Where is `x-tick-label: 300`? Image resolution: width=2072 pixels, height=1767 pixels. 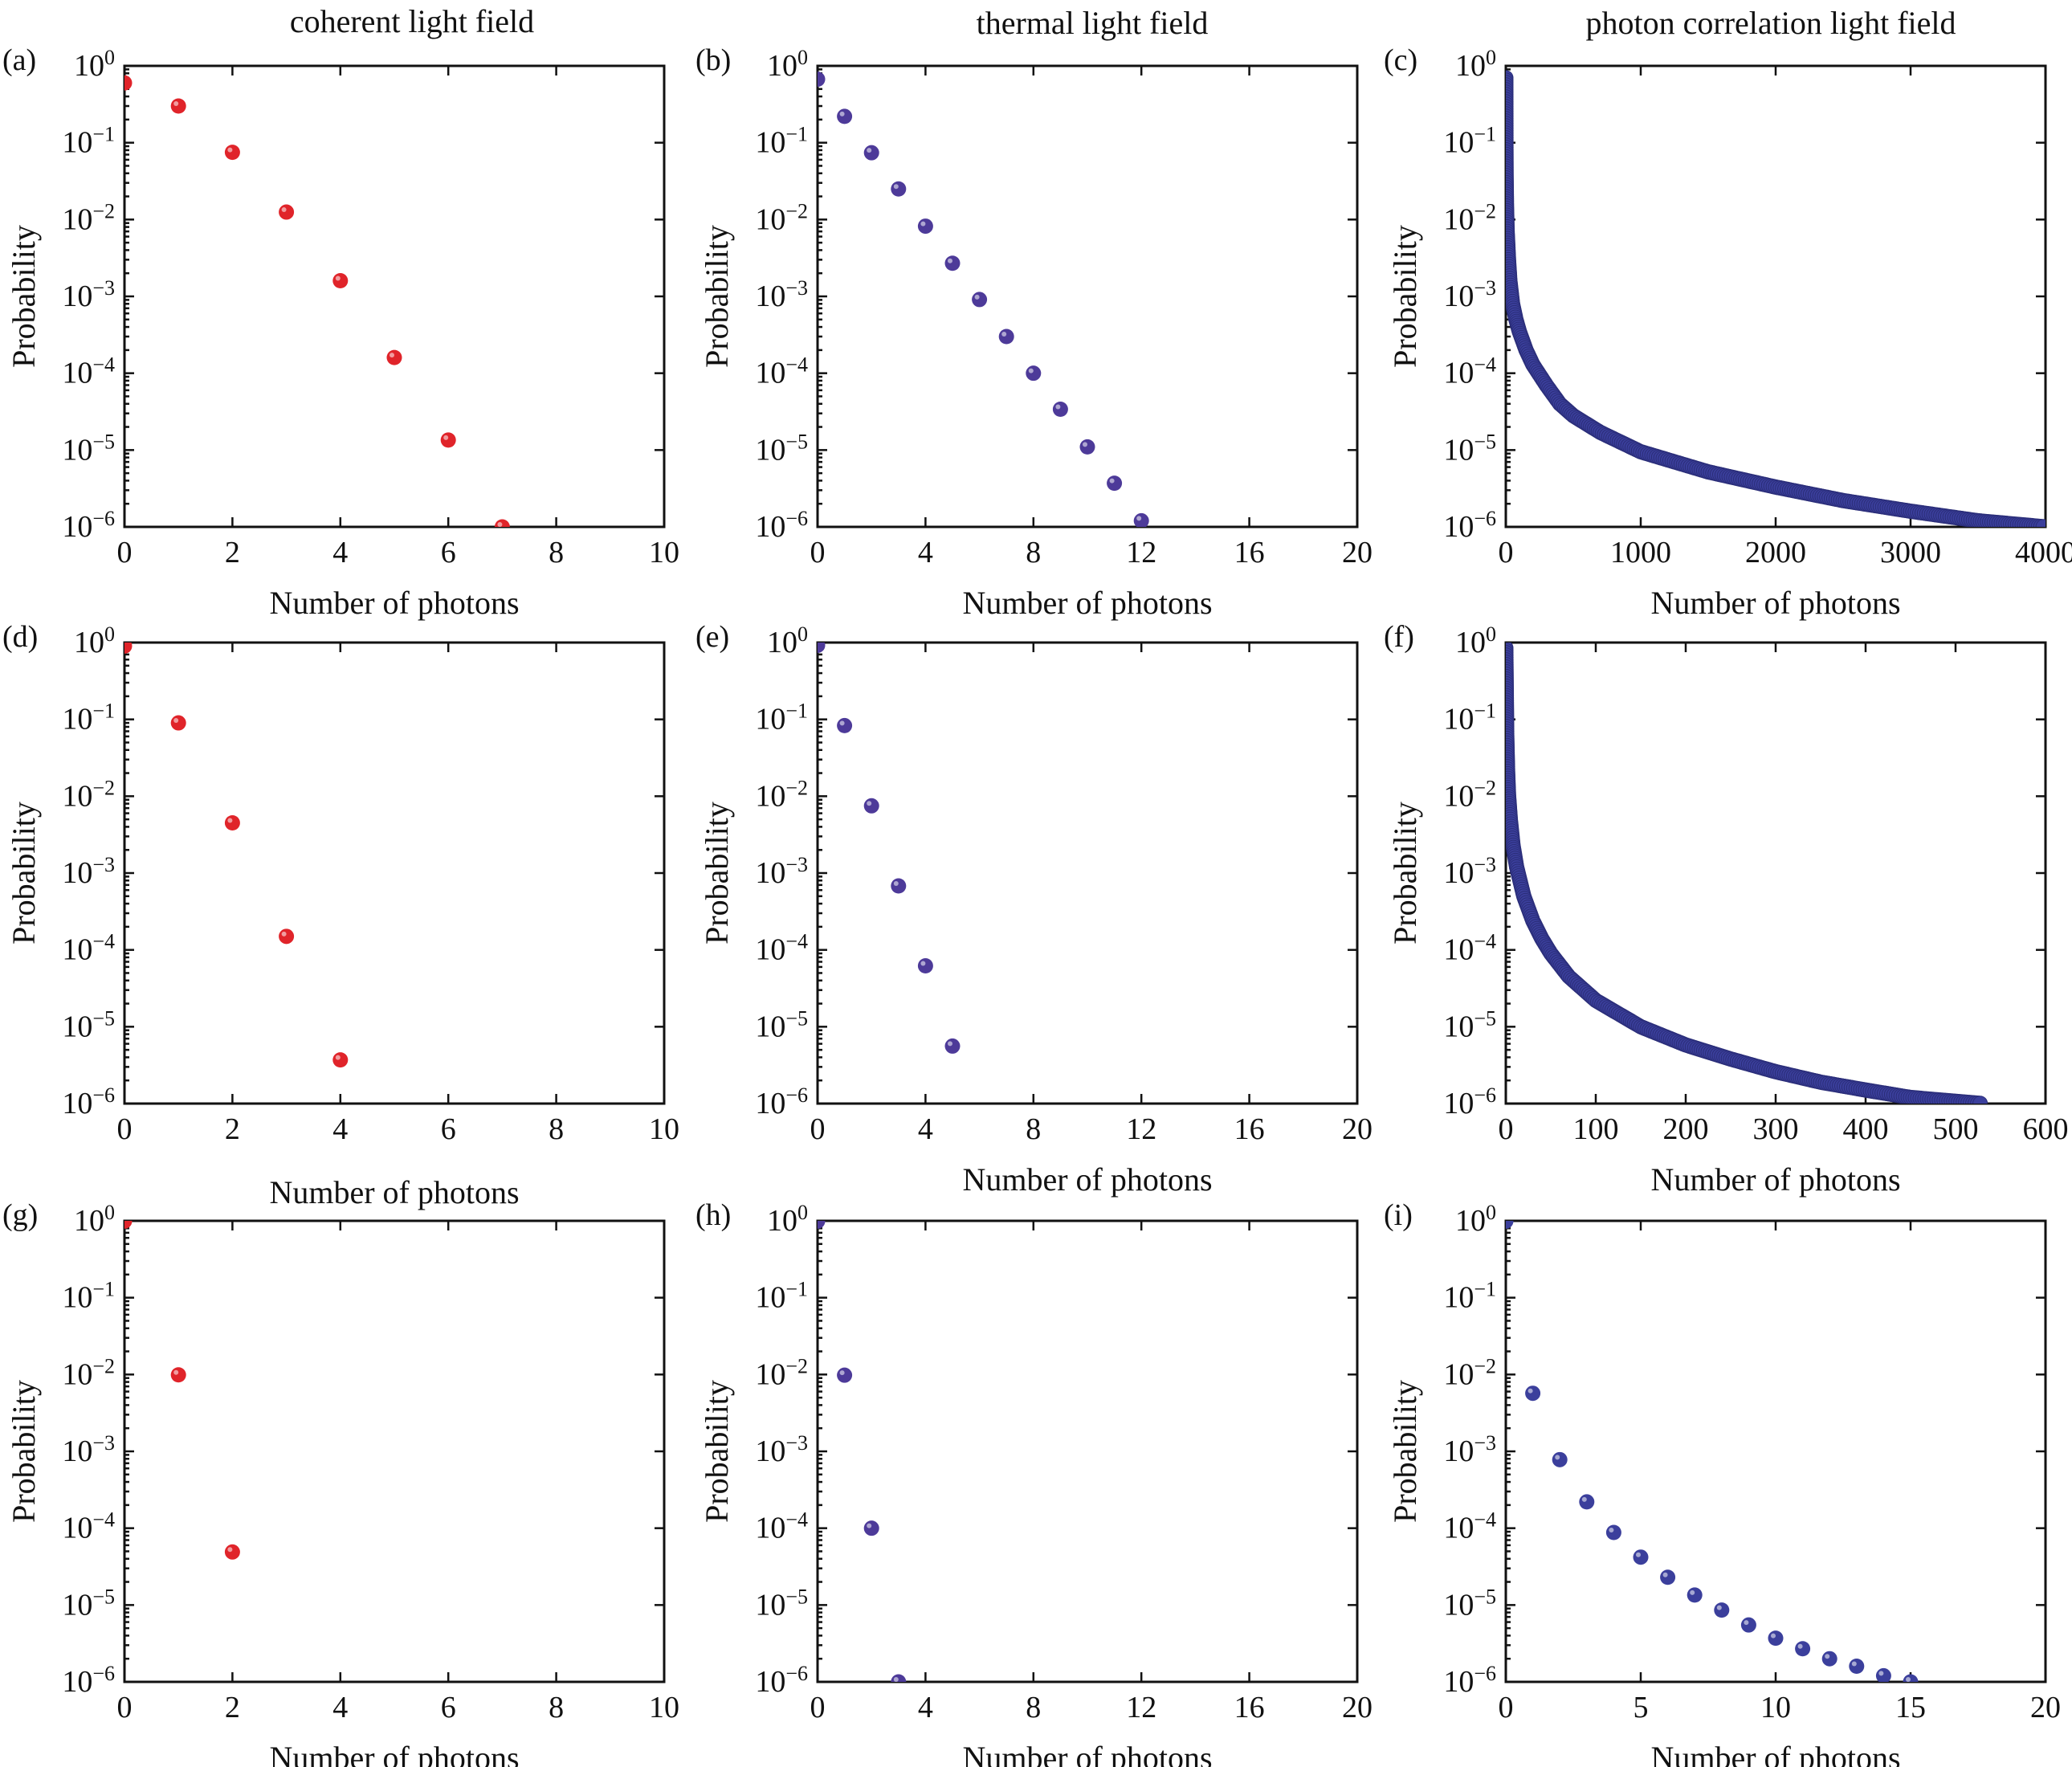 x-tick-label: 300 is located at coordinates (1776, 1129).